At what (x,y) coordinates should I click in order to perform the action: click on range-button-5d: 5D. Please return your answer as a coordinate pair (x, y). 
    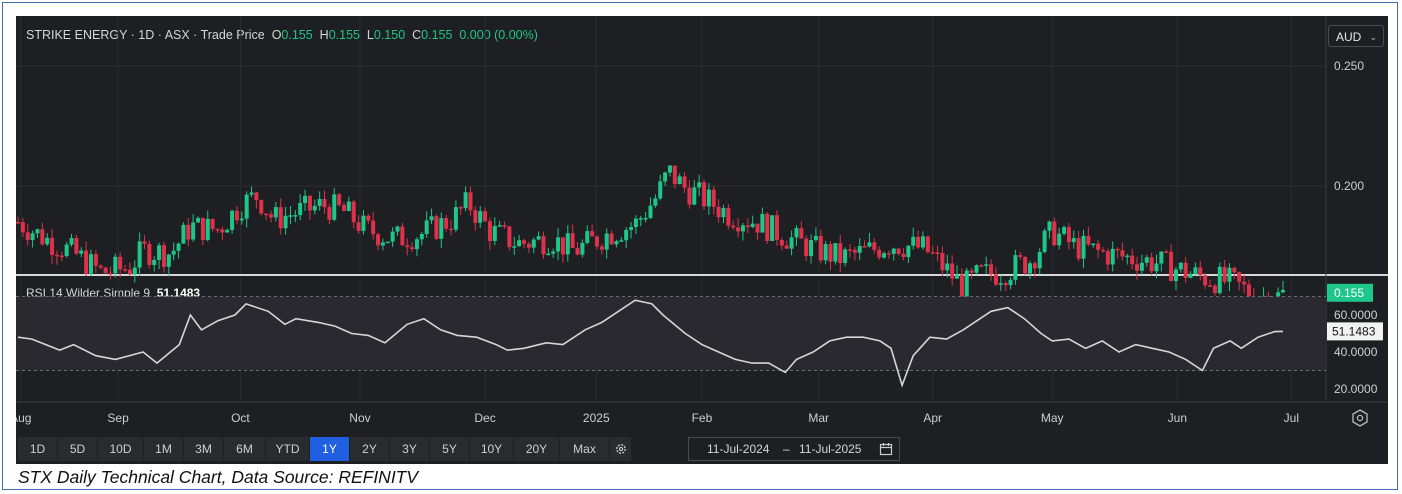
    Looking at the image, I should click on (78, 449).